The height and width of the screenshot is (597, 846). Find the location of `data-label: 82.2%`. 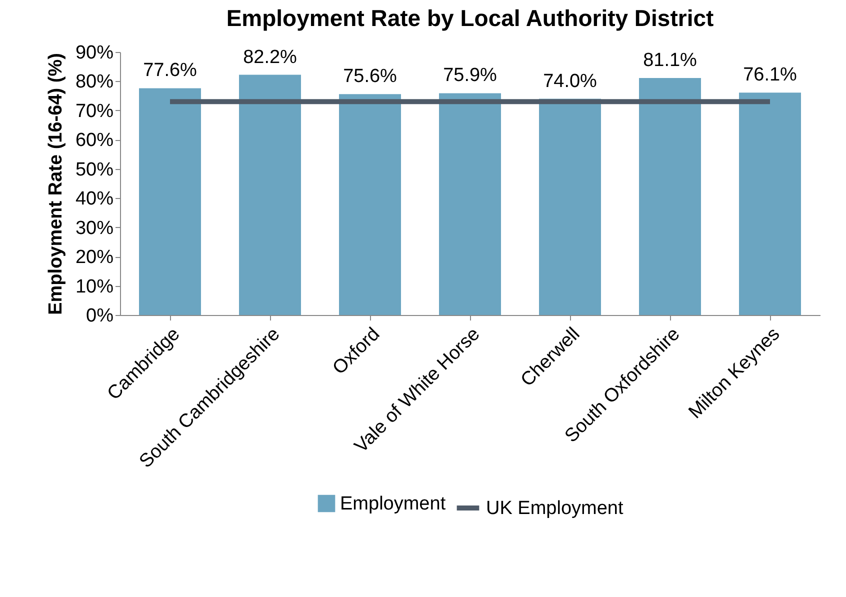

data-label: 82.2% is located at coordinates (270, 57).